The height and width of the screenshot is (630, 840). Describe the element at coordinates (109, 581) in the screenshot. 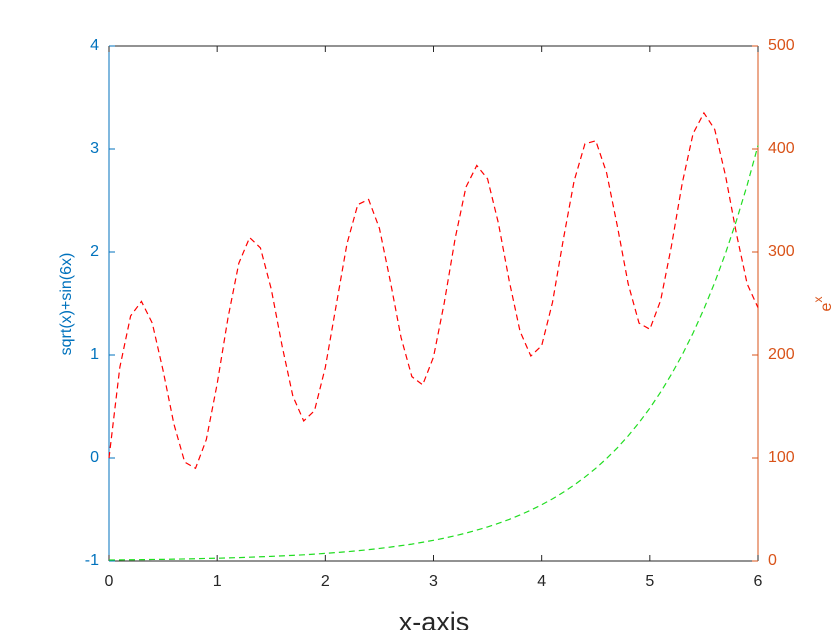

I see `x-tick-label: 0` at that location.